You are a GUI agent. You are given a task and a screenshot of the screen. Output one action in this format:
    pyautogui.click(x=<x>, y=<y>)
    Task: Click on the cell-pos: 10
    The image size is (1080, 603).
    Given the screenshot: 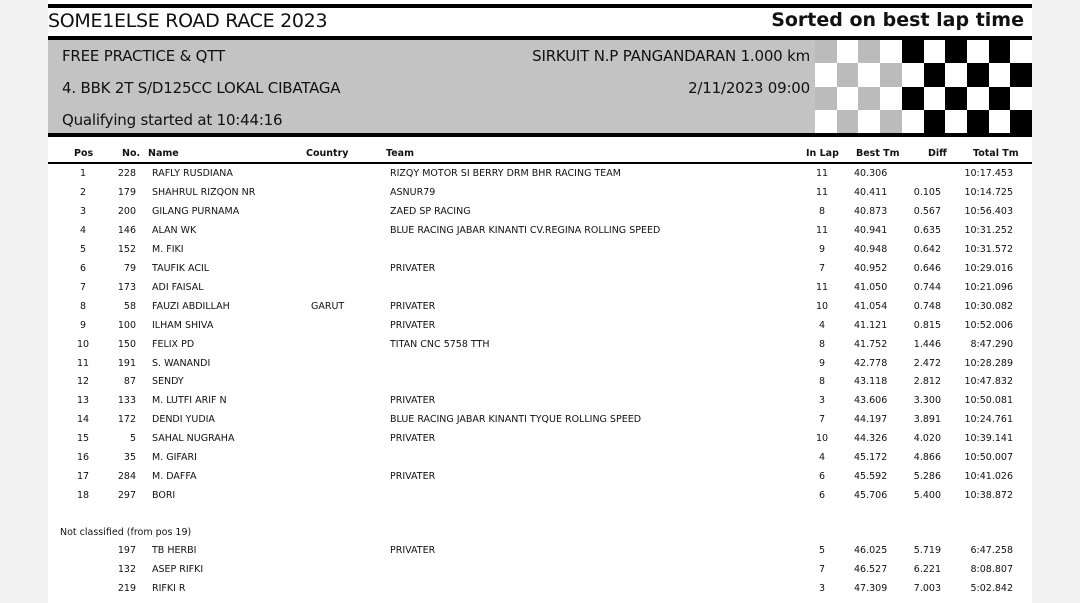 What is the action you would take?
    pyautogui.click(x=83, y=344)
    